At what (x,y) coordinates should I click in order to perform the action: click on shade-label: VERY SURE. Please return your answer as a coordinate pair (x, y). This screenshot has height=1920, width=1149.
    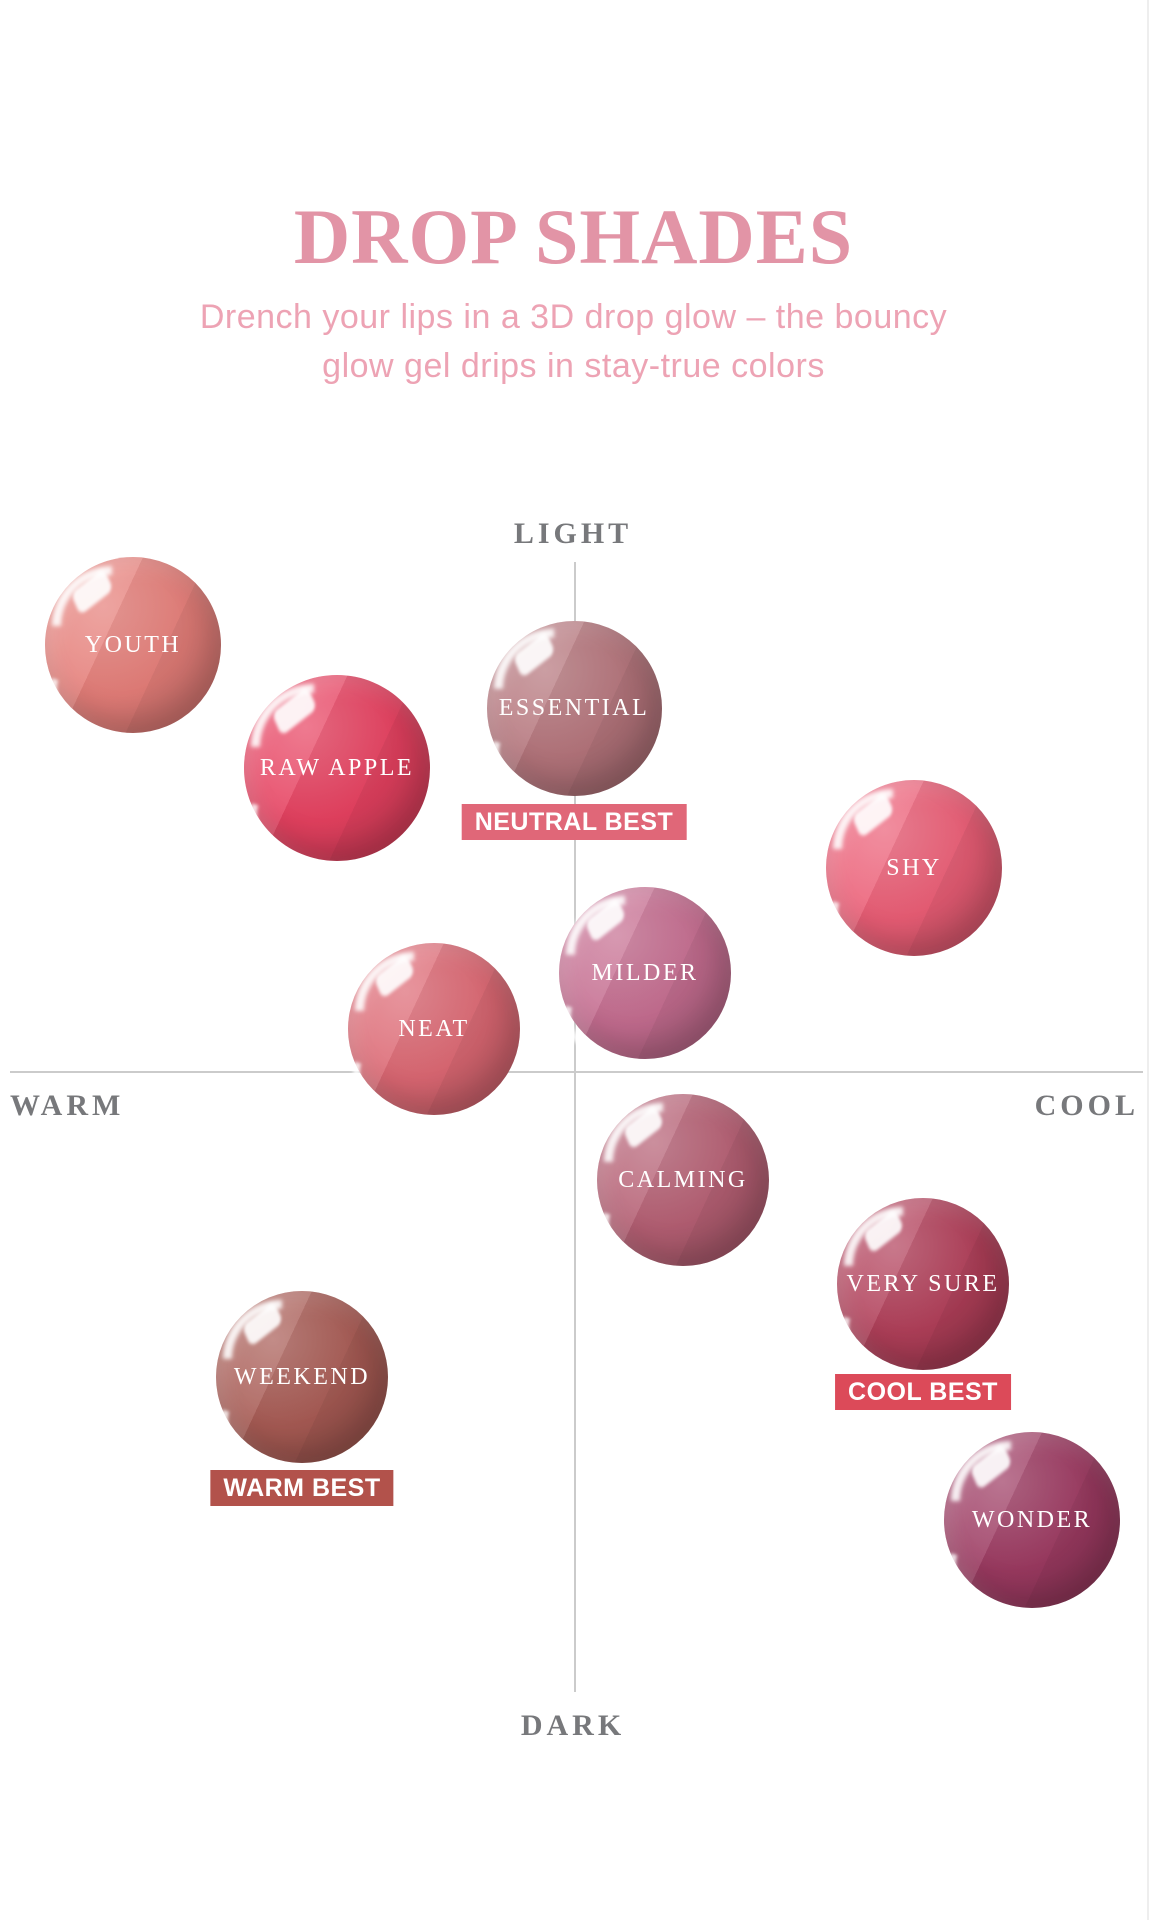
    Looking at the image, I should click on (923, 1283).